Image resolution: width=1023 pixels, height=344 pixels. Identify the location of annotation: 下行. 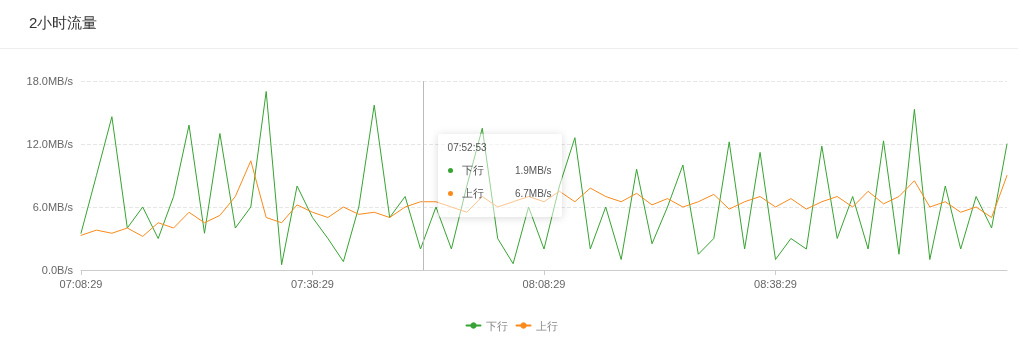
(473, 170).